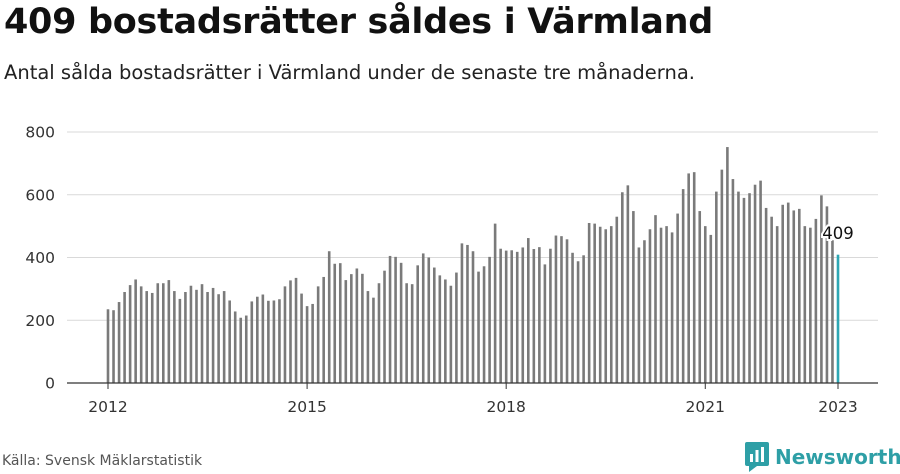 Image resolution: width=900 pixels, height=474 pixels. I want to click on y-axis-ticks: 0 200 400 600 800, so click(40, 258).